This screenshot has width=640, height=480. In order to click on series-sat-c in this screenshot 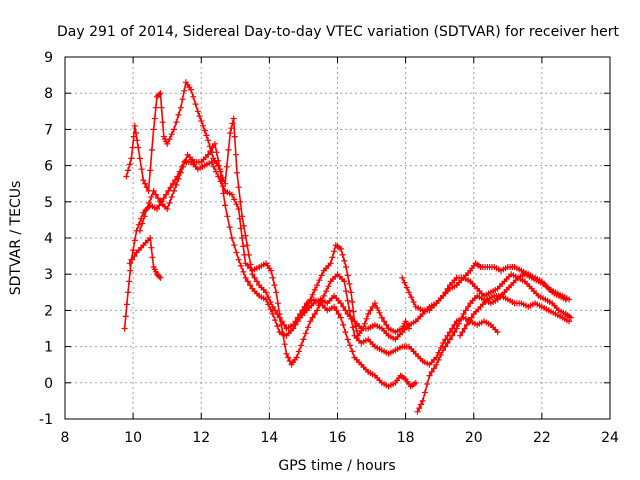, I will do `click(145, 258)`.